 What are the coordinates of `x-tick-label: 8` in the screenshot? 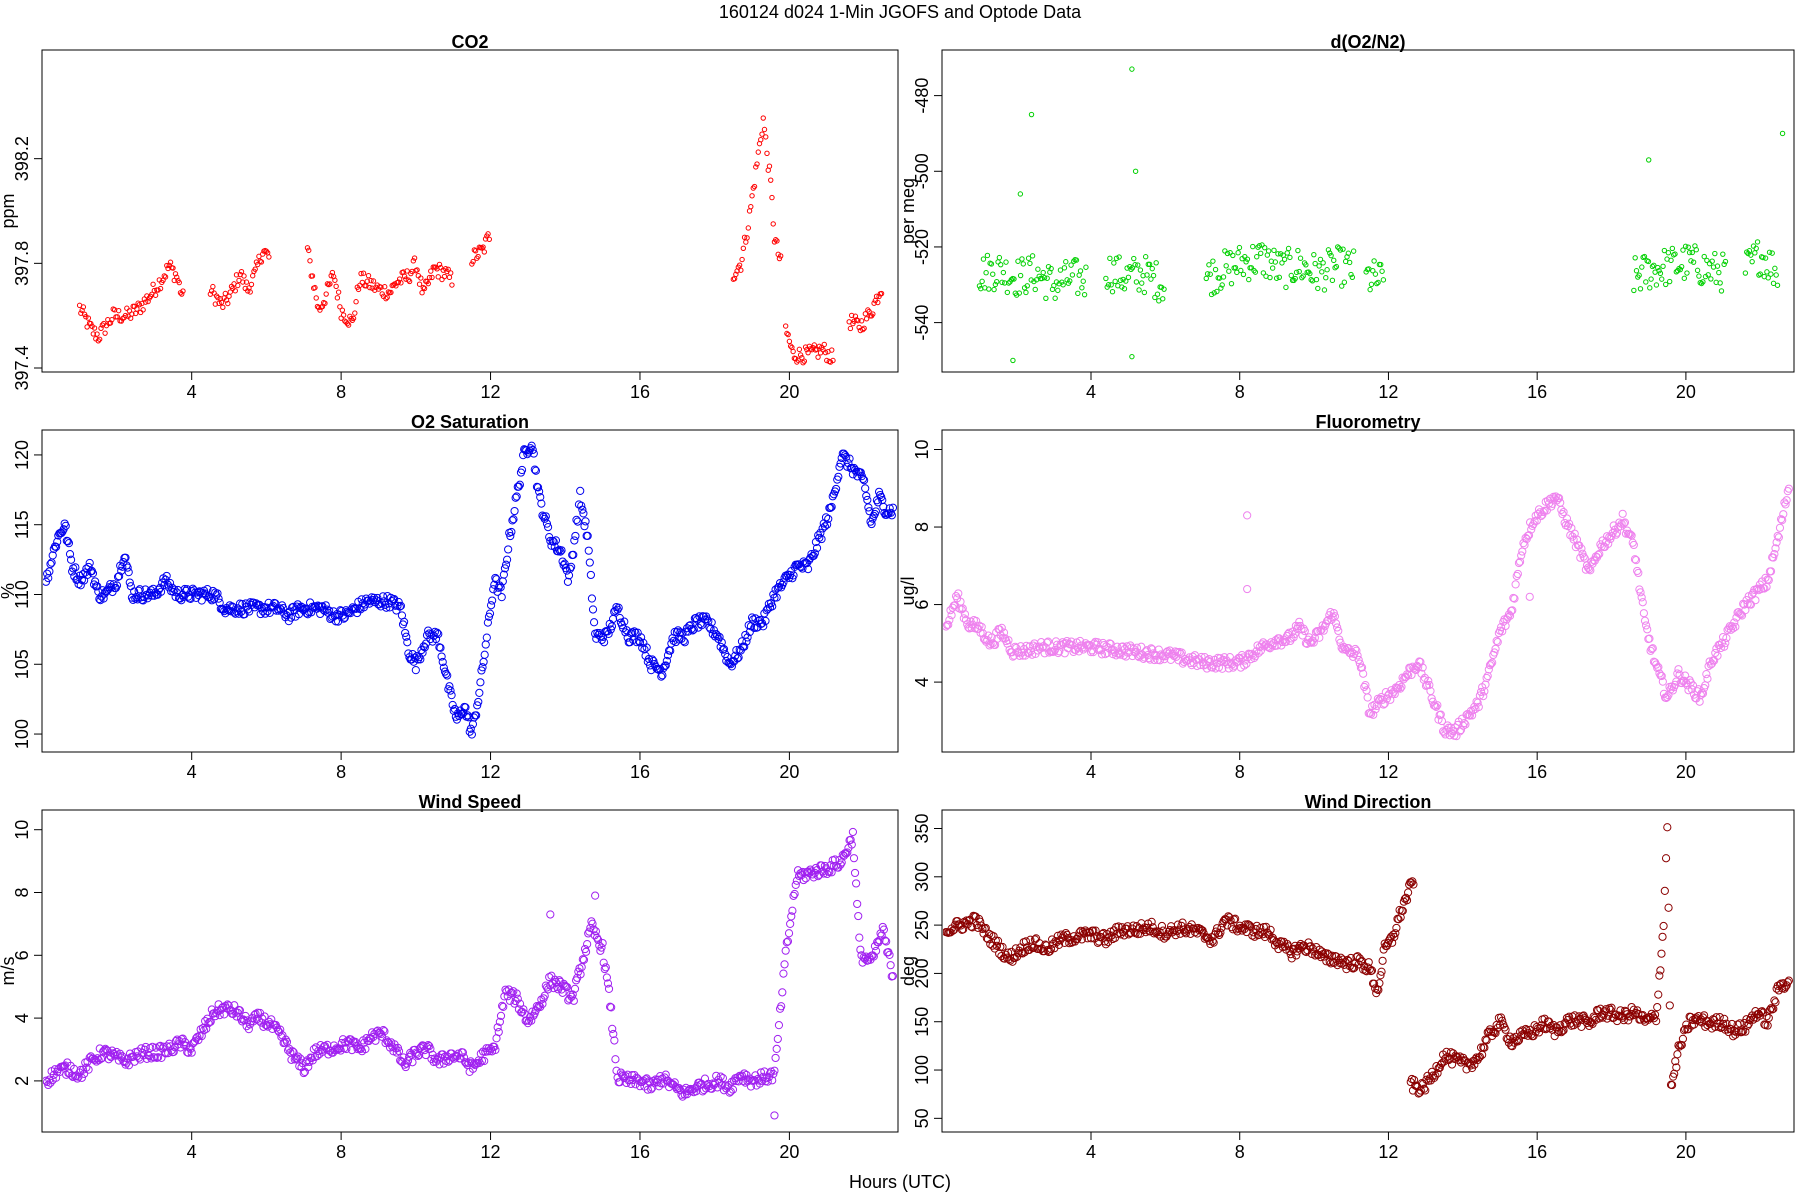 It's located at (1240, 1152).